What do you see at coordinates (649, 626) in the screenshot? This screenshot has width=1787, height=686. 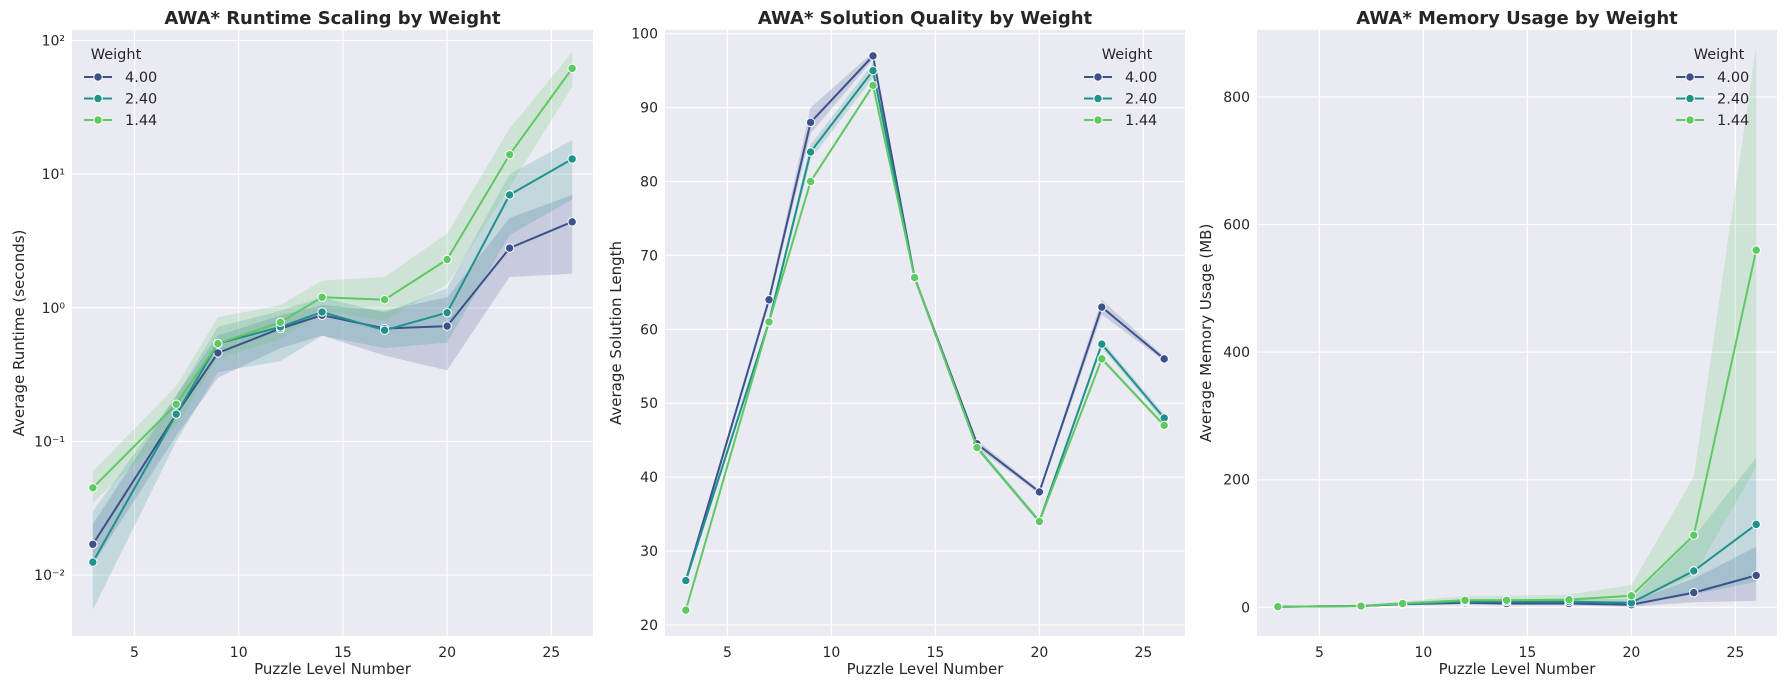 I see `y-tick-label: 20` at bounding box center [649, 626].